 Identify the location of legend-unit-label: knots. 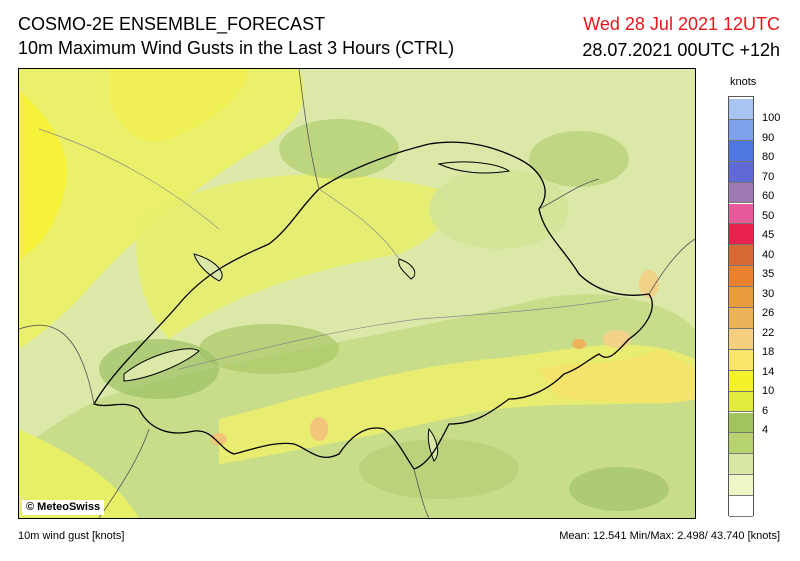
(743, 82).